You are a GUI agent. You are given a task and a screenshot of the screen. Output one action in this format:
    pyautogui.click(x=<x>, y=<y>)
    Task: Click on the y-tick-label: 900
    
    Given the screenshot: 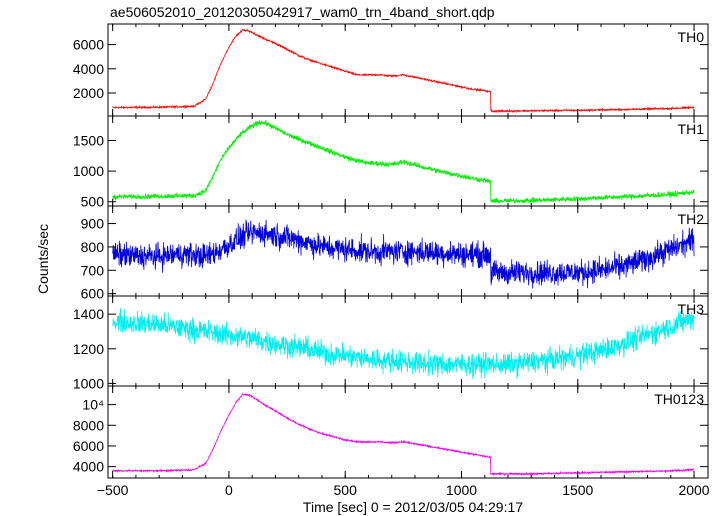 What is the action you would take?
    pyautogui.click(x=93, y=224)
    